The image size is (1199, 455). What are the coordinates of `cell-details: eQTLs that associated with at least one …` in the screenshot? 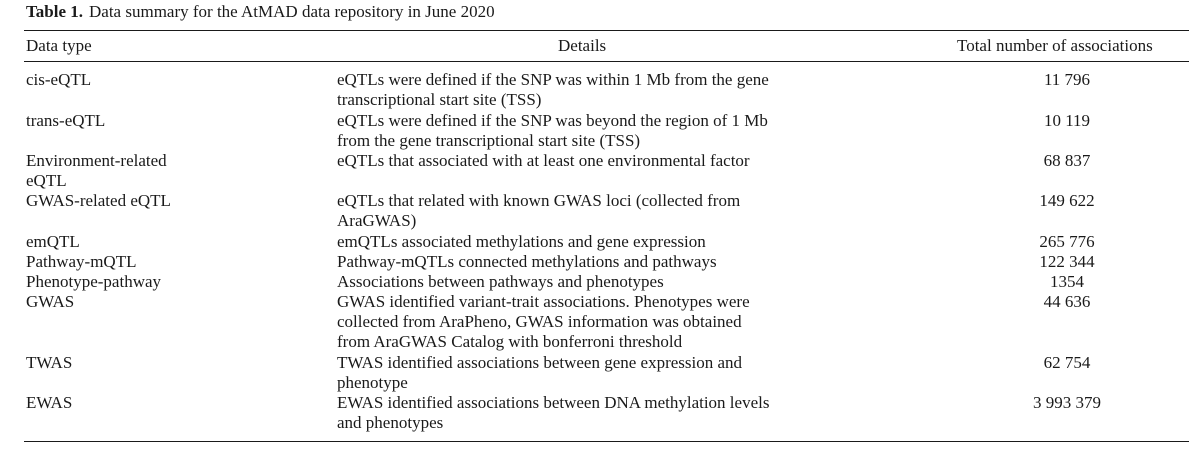 It's located at (543, 160).